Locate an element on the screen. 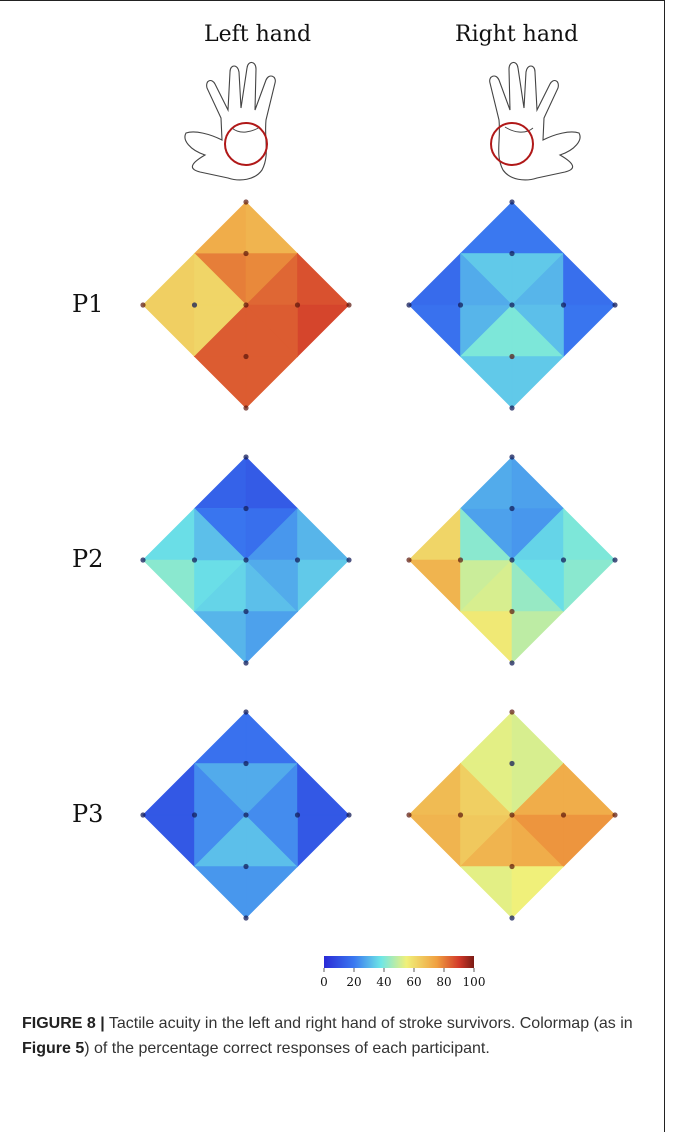 This screenshot has height=1132, width=673. colorbar-tick-label: 80 is located at coordinates (443, 982).